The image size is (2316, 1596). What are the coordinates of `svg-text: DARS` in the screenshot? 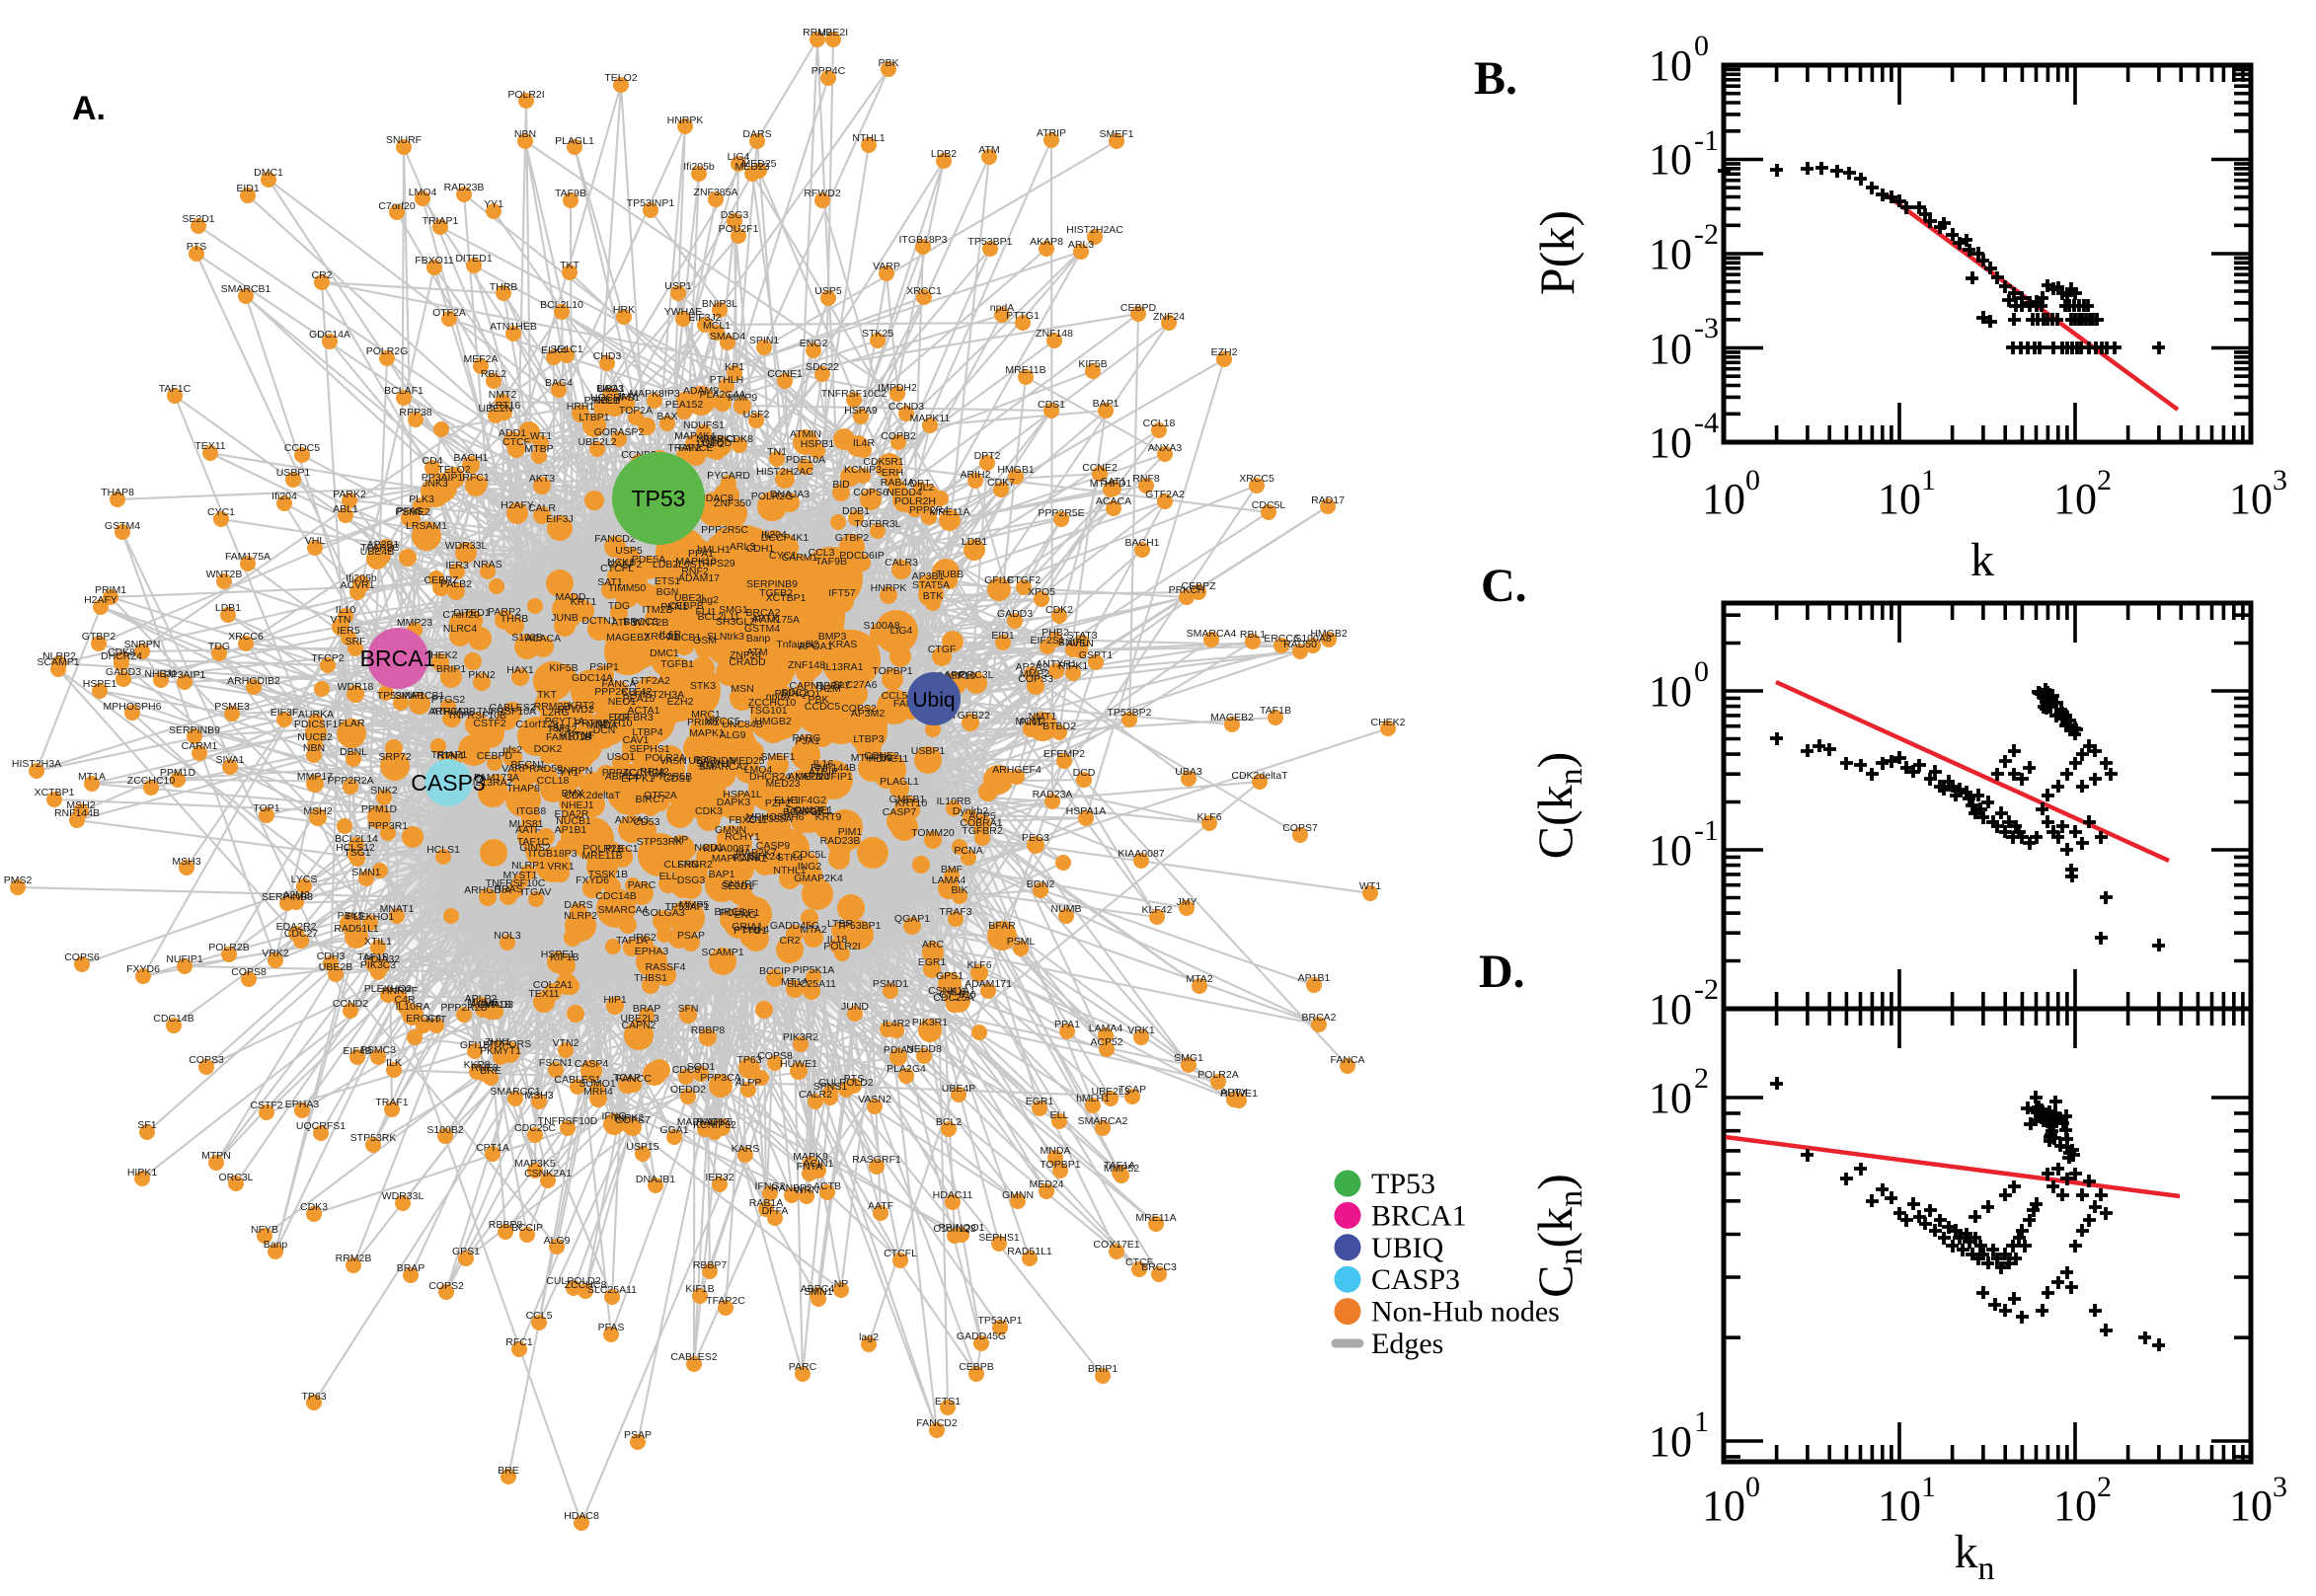 It's located at (757, 134).